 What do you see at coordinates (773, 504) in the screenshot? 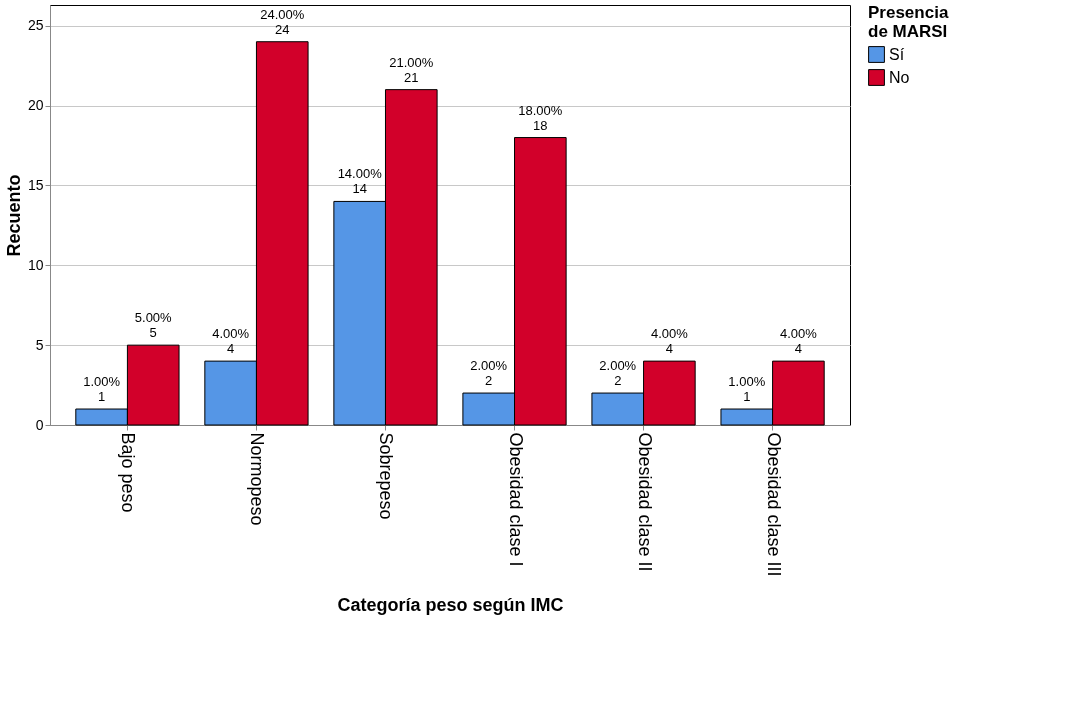
I see `x-tick-label: Obesidad clase III` at bounding box center [773, 504].